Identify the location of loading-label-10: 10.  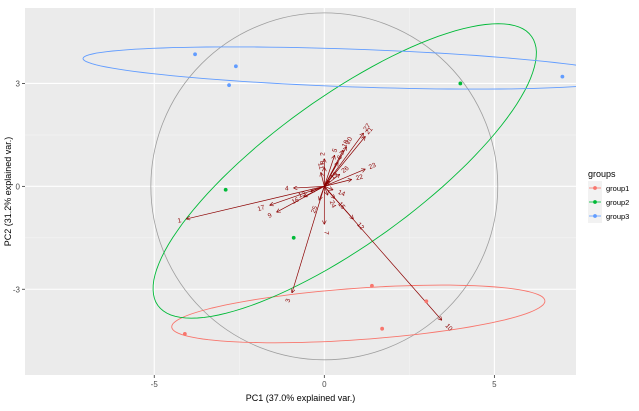
(449, 328).